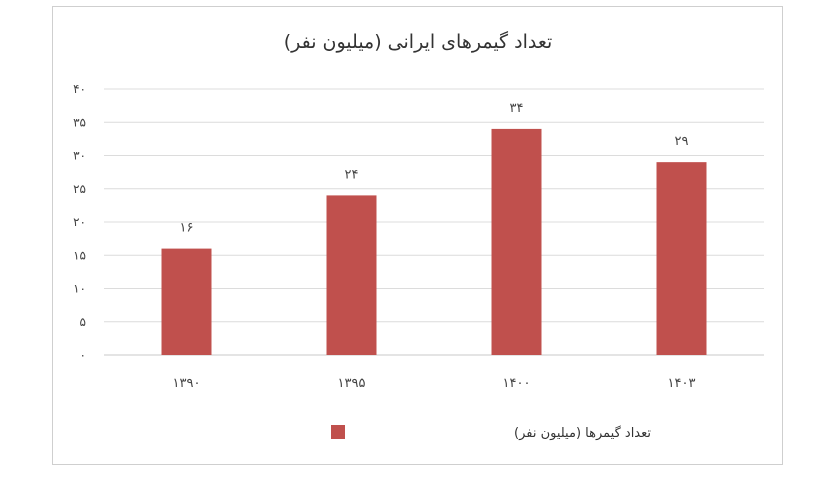  What do you see at coordinates (83, 322) in the screenshot?
I see `y-tick-label: ۵` at bounding box center [83, 322].